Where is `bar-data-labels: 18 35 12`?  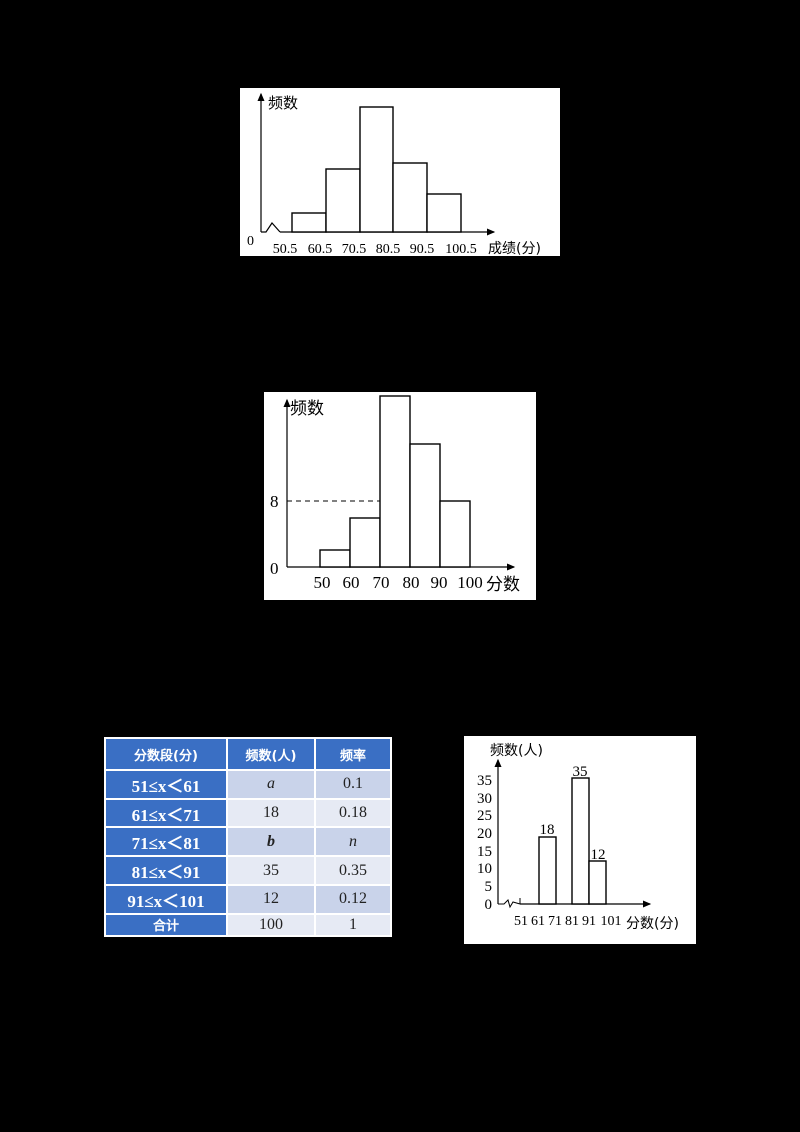 bar-data-labels: 18 35 12 is located at coordinates (573, 813).